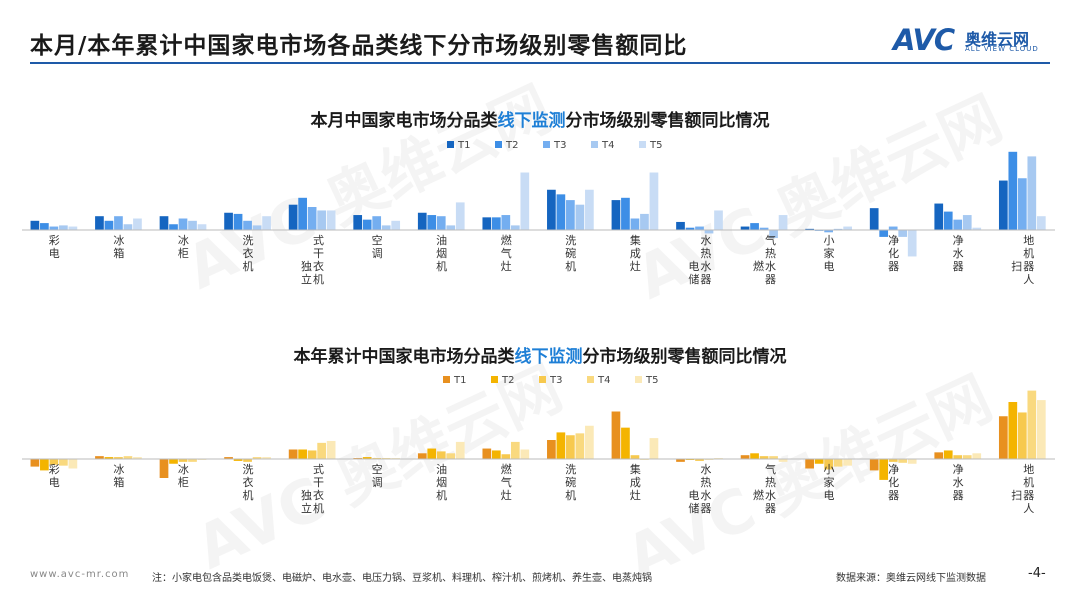 Image resolution: width=1080 pixels, height=608 pixels. What do you see at coordinates (118, 253) in the screenshot?
I see `category-label: 箱` at bounding box center [118, 253].